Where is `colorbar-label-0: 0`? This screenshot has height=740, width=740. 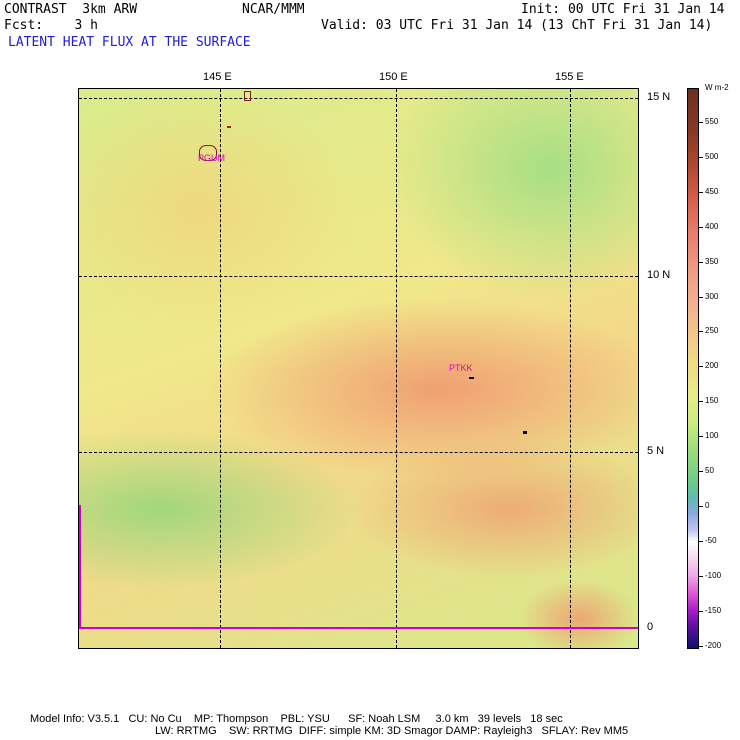
colorbar-label-0: 0 is located at coordinates (707, 505).